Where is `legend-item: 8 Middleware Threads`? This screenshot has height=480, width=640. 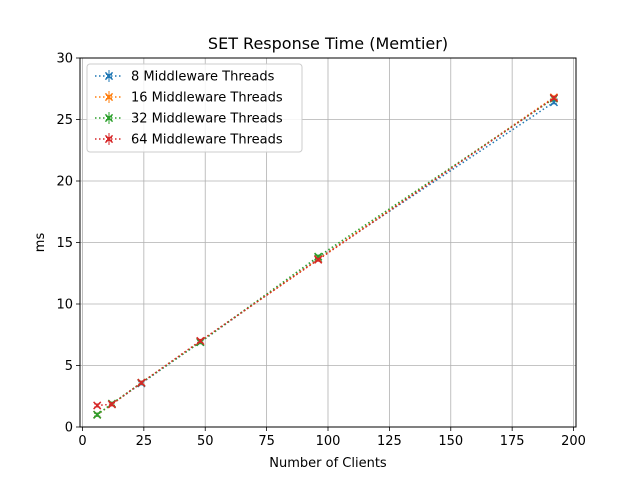 legend-item: 8 Middleware Threads is located at coordinates (185, 77).